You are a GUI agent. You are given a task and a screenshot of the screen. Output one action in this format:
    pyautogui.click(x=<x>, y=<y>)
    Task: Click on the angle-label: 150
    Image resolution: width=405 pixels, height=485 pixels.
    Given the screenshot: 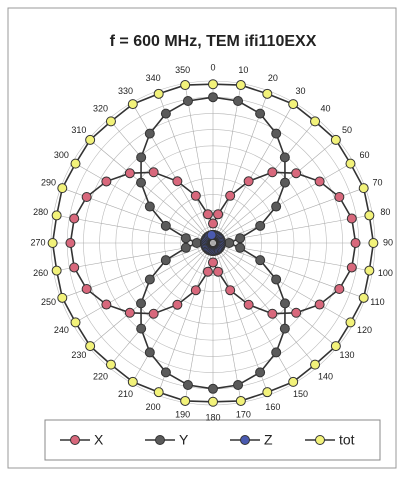 What is the action you would take?
    pyautogui.click(x=300, y=394)
    